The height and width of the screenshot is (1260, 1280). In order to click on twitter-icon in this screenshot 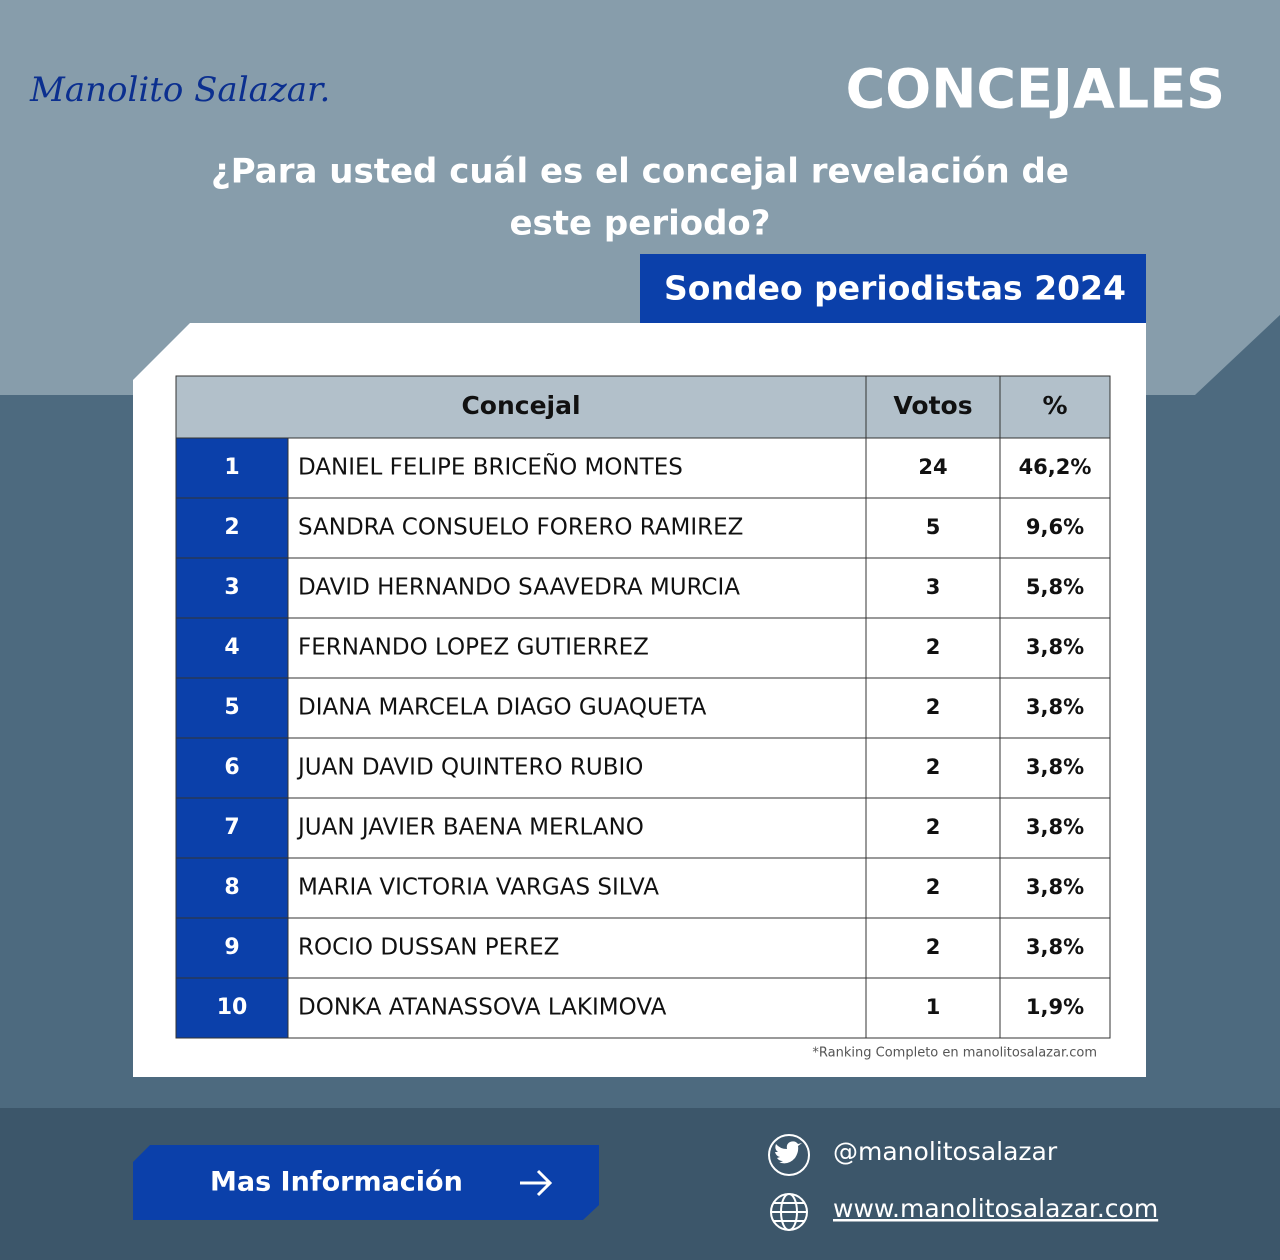, I will do `click(789, 1155)`.